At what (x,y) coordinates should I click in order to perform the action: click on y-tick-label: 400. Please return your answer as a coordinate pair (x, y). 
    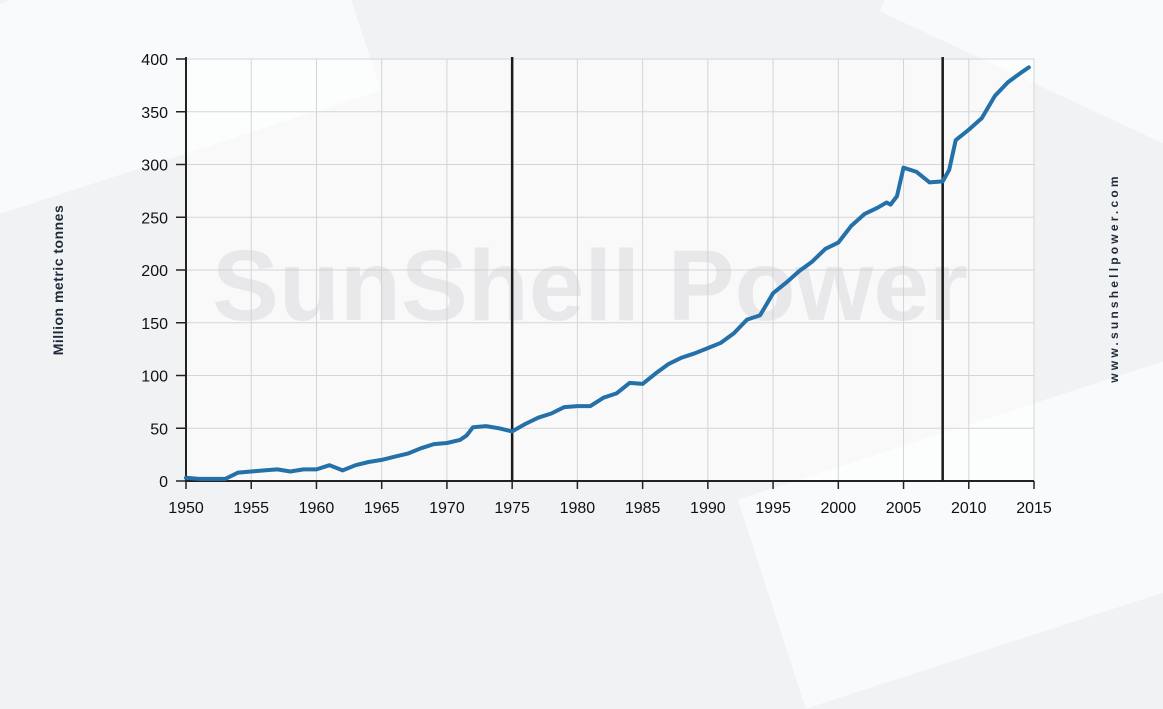
    Looking at the image, I should click on (154, 60).